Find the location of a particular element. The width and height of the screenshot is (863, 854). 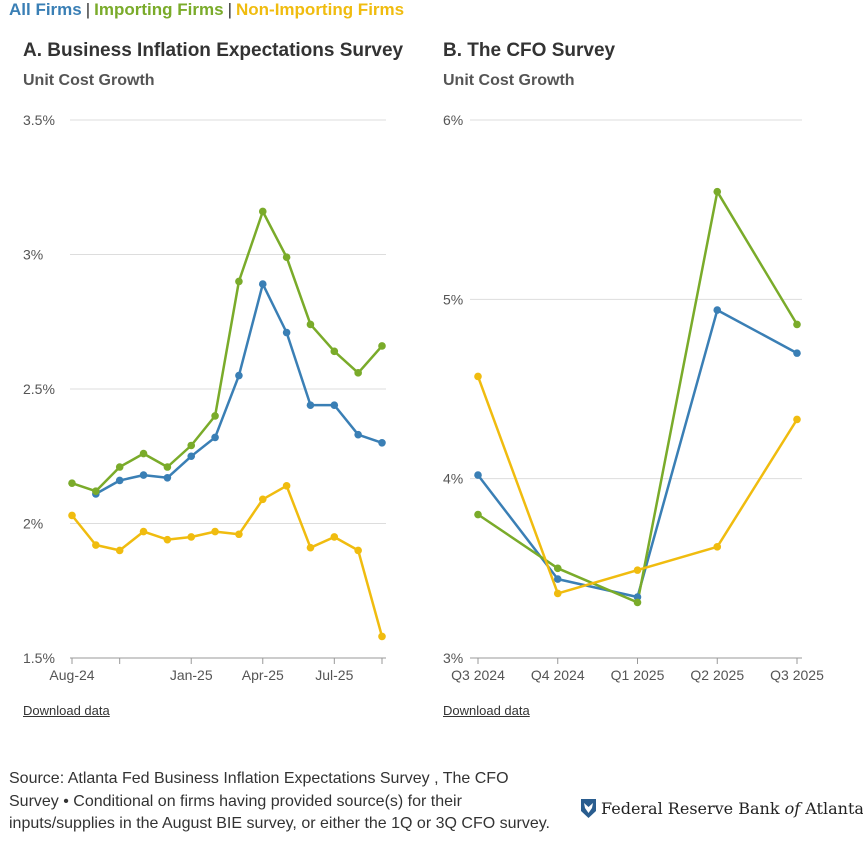

chart-b-title: B. The CFO Survey is located at coordinates (529, 50).